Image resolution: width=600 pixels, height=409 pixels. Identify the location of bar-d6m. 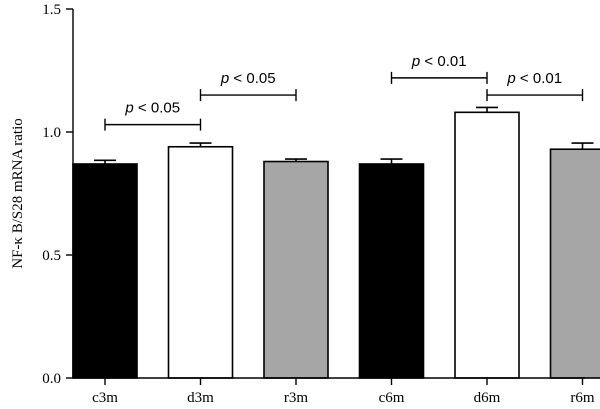
(487, 245).